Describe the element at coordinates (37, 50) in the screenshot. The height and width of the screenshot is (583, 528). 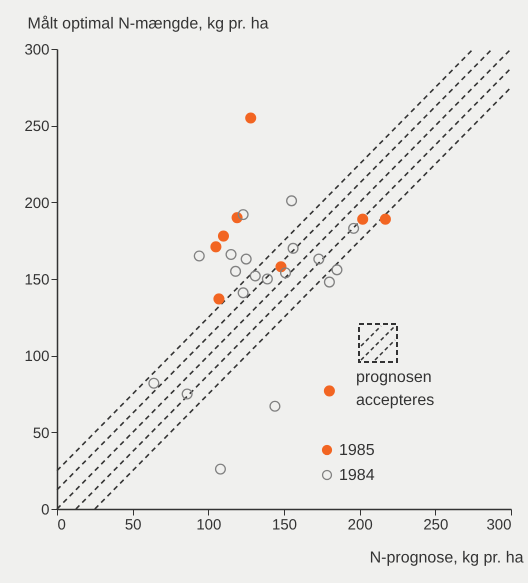
I see `y-tick-label: 300` at that location.